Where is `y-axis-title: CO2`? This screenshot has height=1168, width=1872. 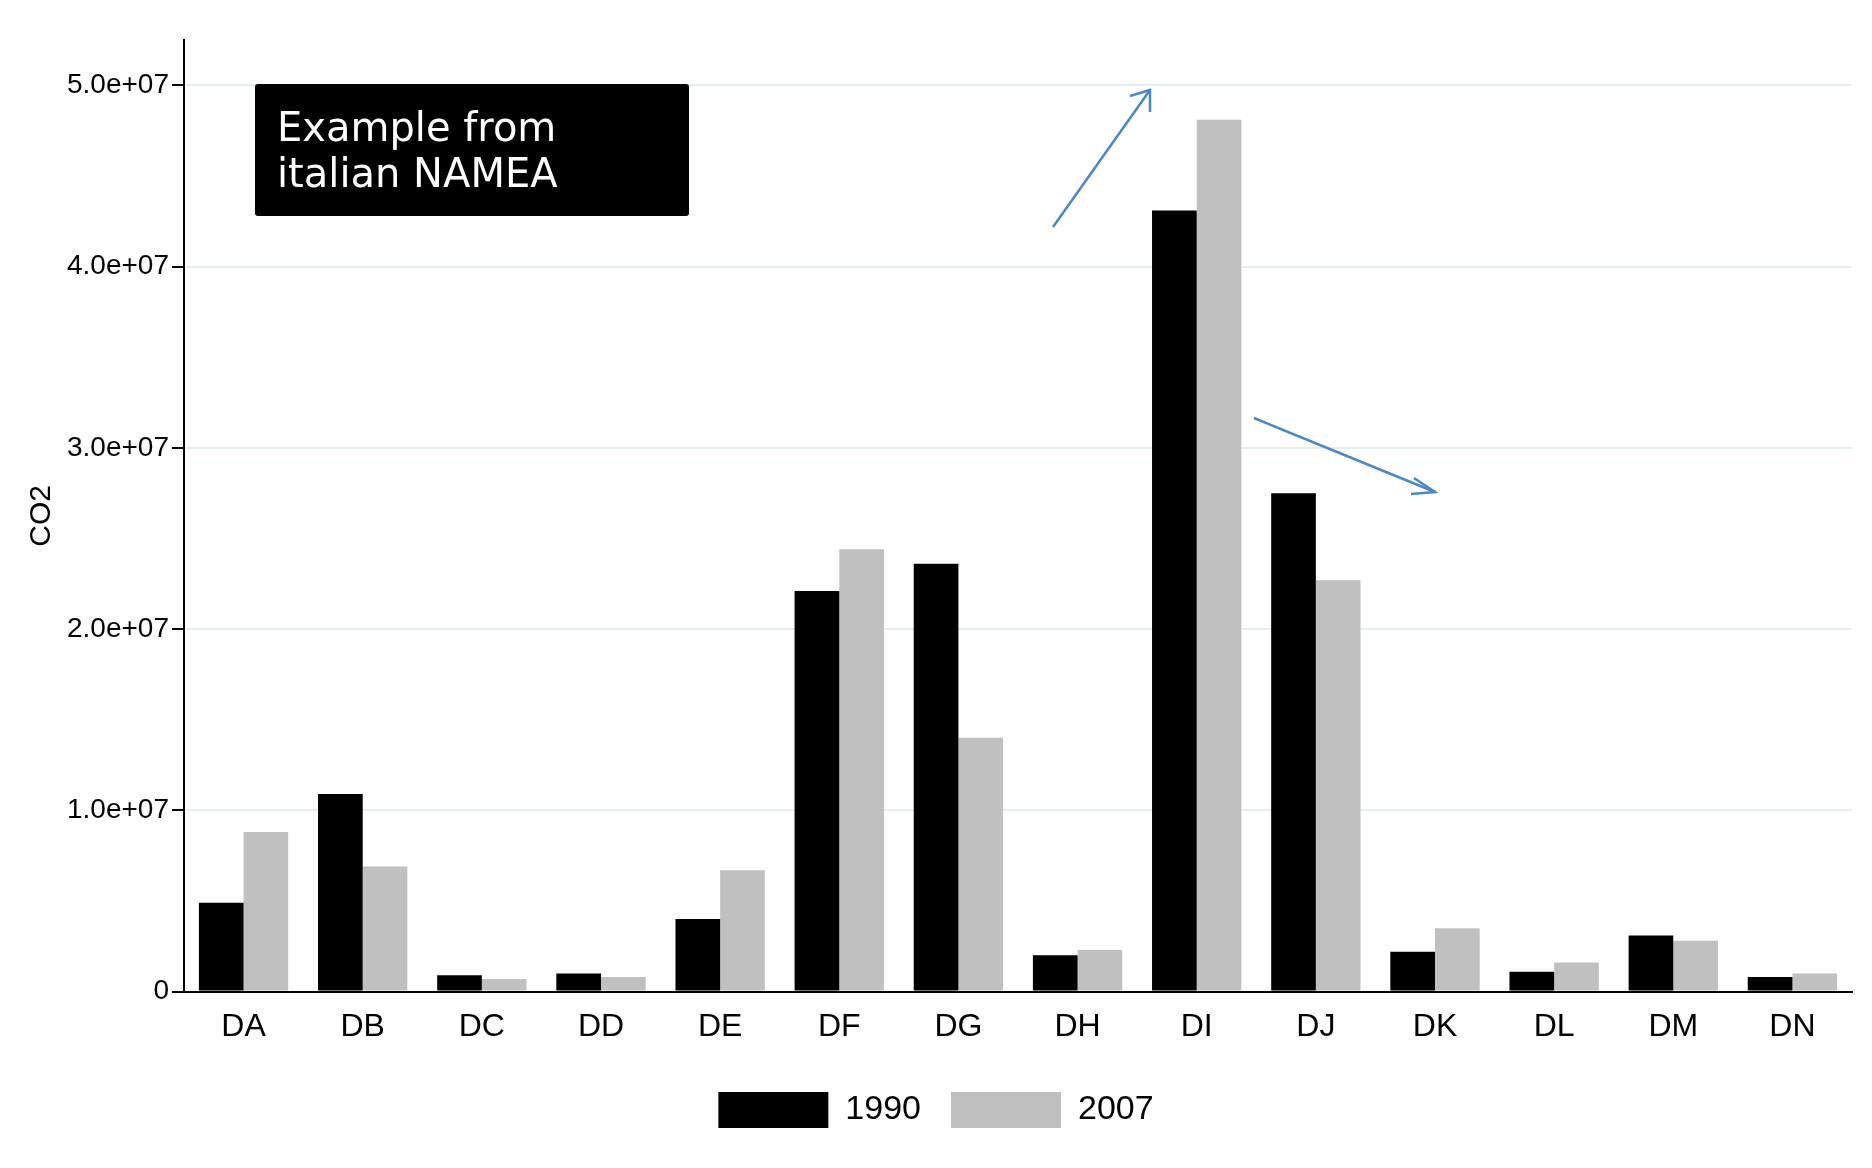 y-axis-title: CO2 is located at coordinates (40, 515).